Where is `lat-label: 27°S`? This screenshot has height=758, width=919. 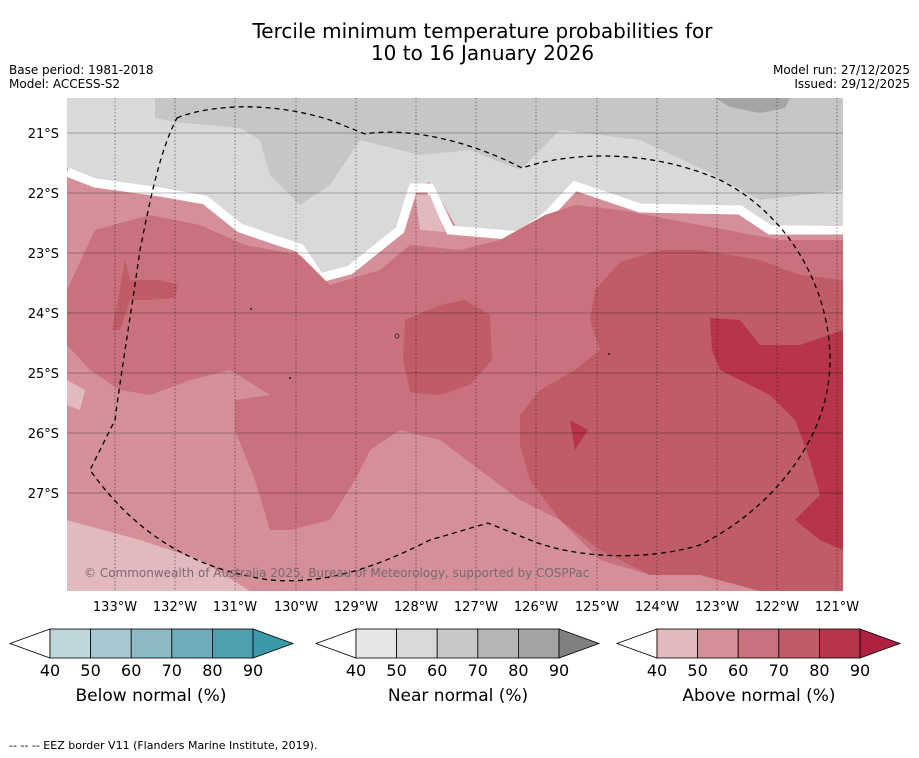 lat-label: 27°S is located at coordinates (43, 494).